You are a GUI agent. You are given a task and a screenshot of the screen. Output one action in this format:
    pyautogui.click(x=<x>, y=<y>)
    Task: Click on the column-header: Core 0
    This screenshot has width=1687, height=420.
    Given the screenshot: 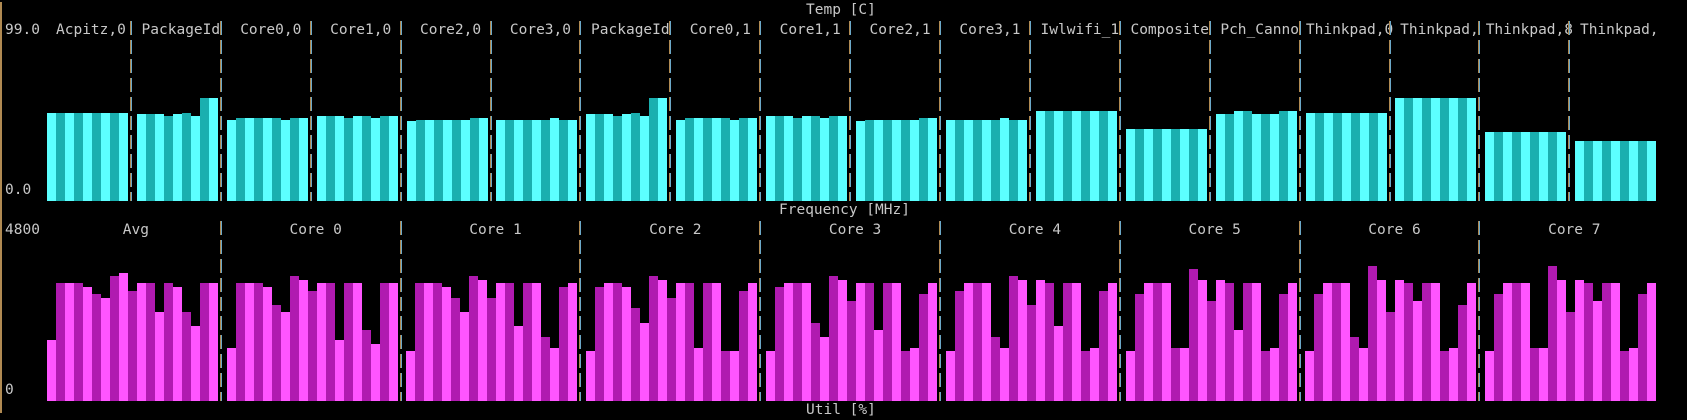 What is the action you would take?
    pyautogui.click(x=315, y=230)
    